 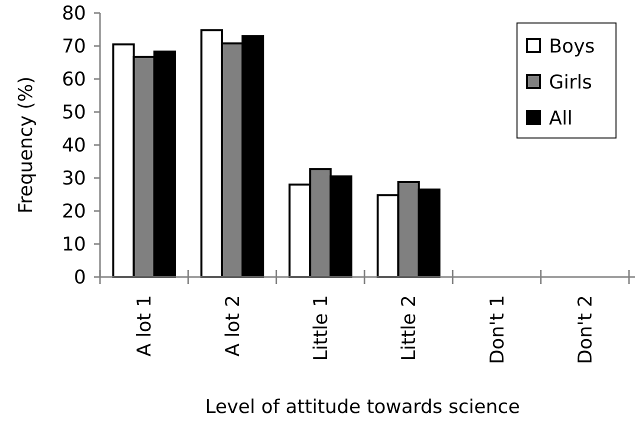 I want to click on x-tick-label: Little 1, so click(x=321, y=328).